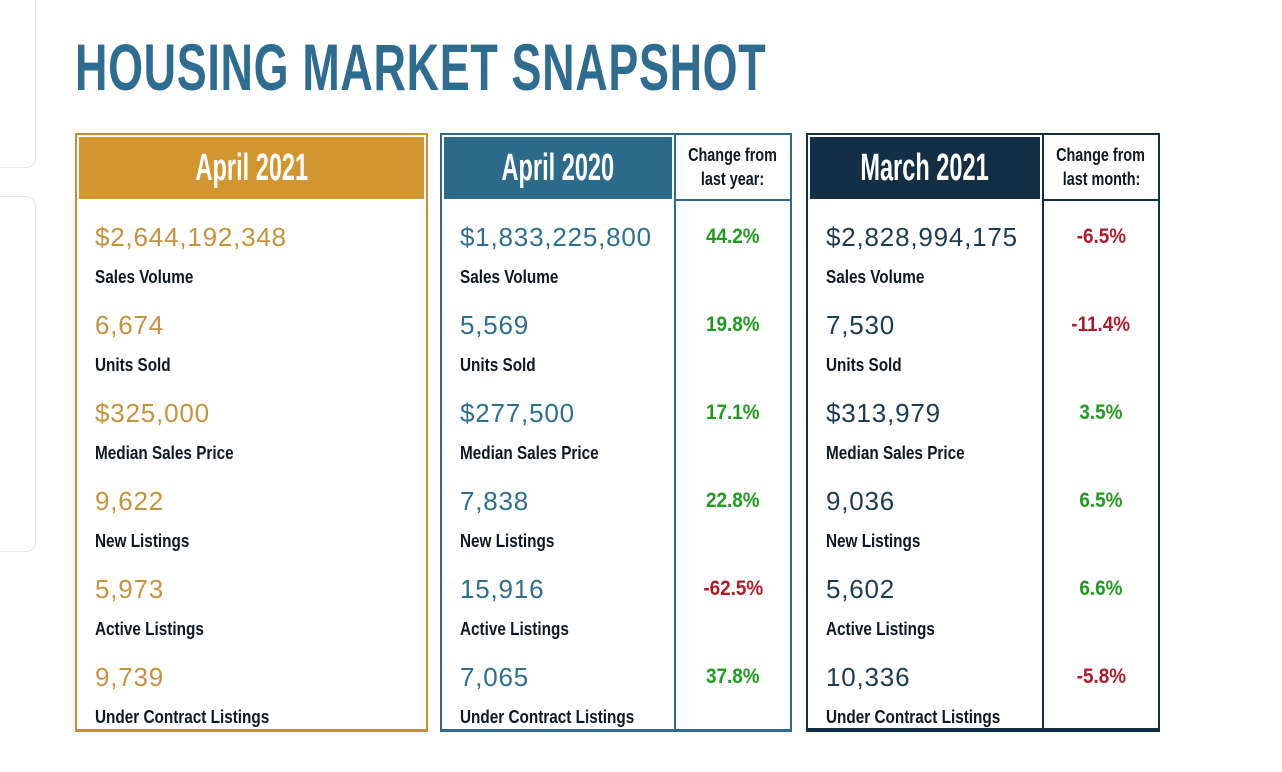 The width and height of the screenshot is (1282, 772). Describe the element at coordinates (732, 421) in the screenshot. I see `change-value: 17.1%` at that location.